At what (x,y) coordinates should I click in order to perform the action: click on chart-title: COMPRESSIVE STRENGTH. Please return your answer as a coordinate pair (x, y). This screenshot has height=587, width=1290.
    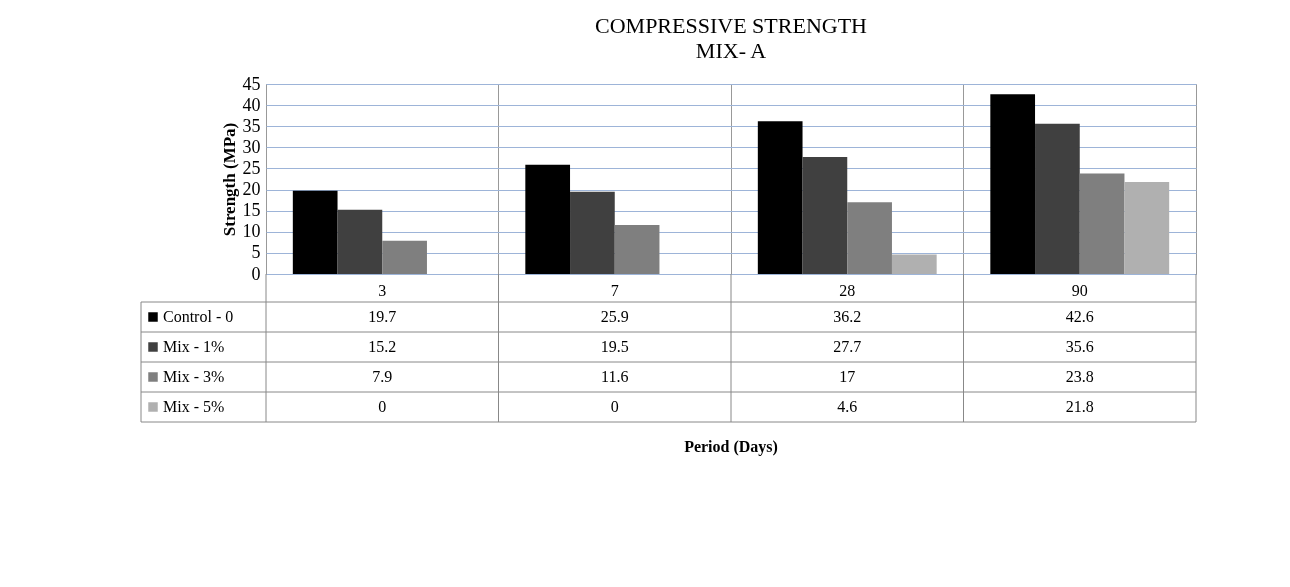
    Looking at the image, I should click on (731, 25).